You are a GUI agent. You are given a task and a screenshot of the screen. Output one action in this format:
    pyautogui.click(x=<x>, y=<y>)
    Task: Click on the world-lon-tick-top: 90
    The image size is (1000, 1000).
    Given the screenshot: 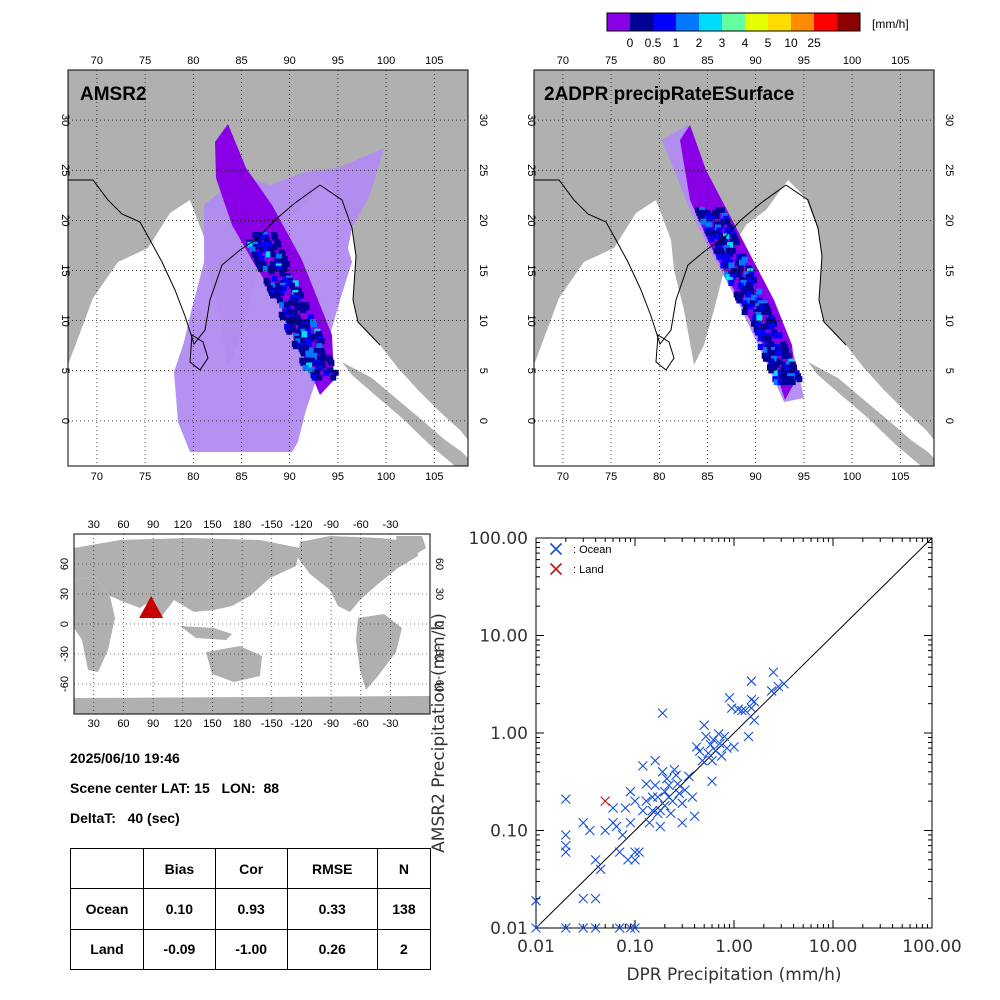 What is the action you would take?
    pyautogui.click(x=153, y=525)
    